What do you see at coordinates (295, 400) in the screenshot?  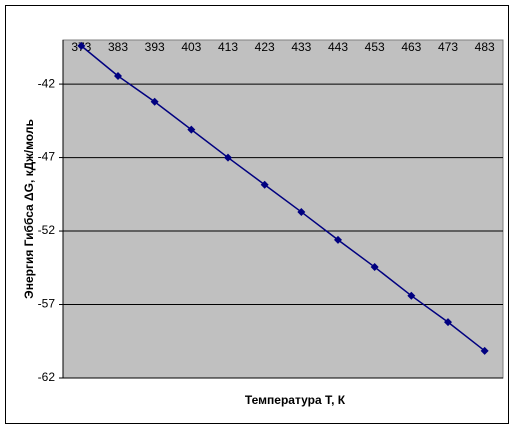 I see `x-axis-title: Температура Т, К` at bounding box center [295, 400].